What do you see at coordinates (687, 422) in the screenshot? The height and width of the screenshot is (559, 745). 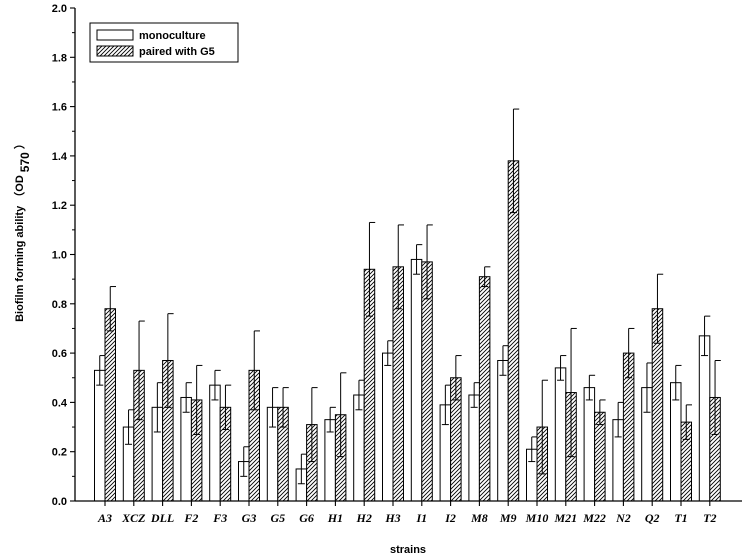 I see `error-bar-paired-T1` at bounding box center [687, 422].